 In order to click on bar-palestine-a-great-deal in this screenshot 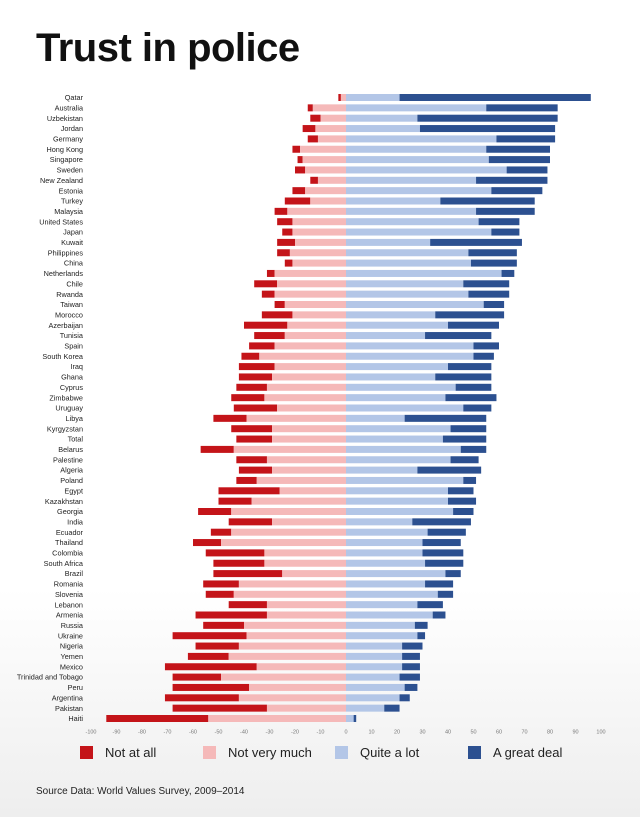, I will do `click(464, 460)`.